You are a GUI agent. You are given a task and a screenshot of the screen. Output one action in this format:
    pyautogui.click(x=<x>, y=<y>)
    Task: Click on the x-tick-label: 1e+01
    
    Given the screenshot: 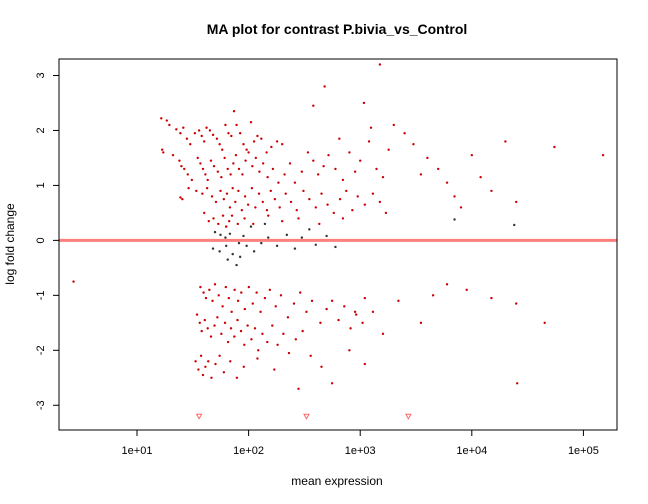 What is the action you would take?
    pyautogui.click(x=137, y=451)
    